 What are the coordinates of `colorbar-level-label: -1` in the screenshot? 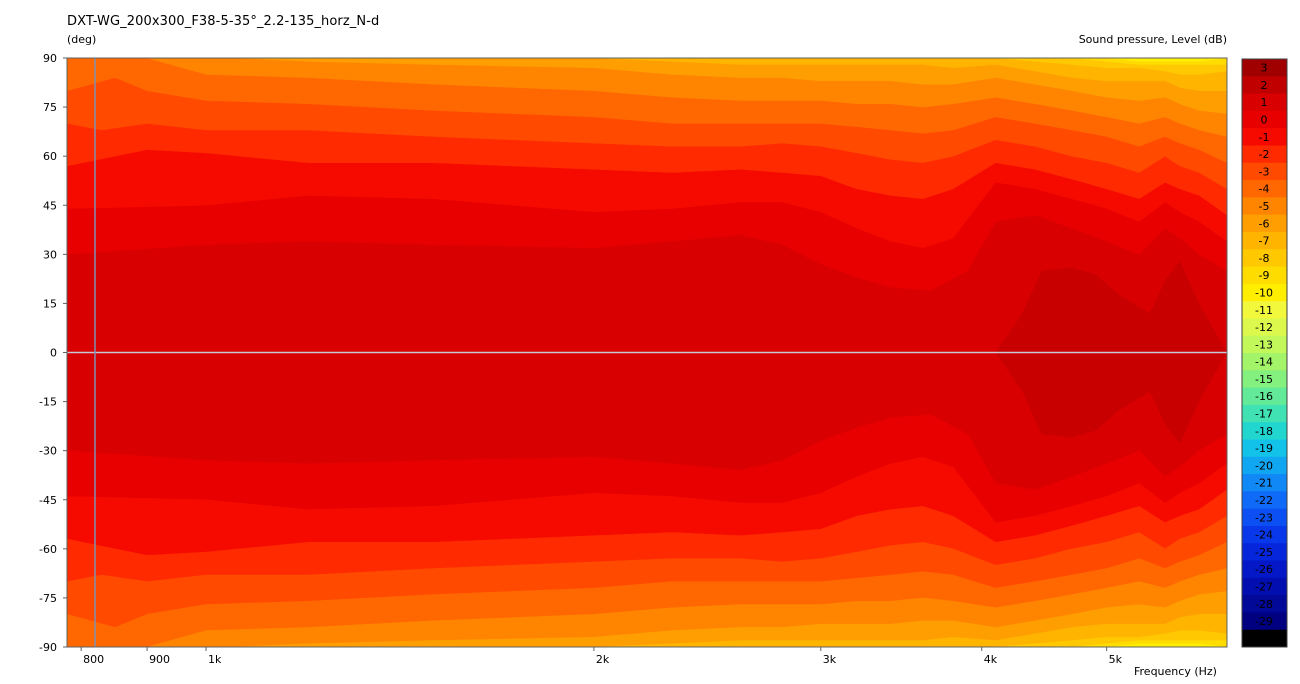 It's located at (1264, 137).